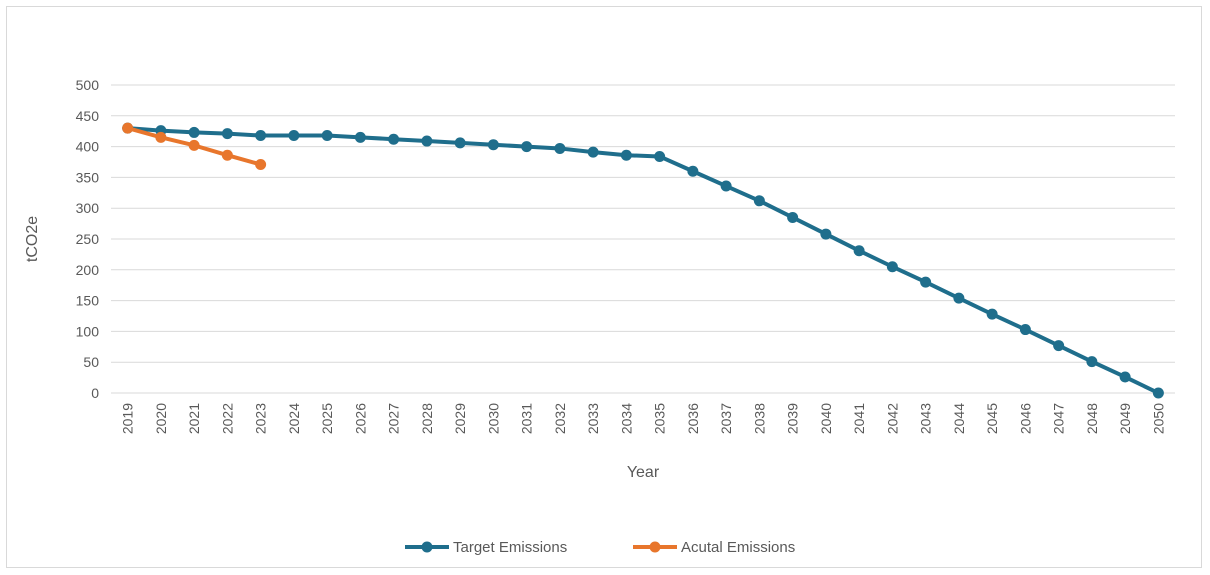  What do you see at coordinates (261, 418) in the screenshot?
I see `x-tick-label: 2023` at bounding box center [261, 418].